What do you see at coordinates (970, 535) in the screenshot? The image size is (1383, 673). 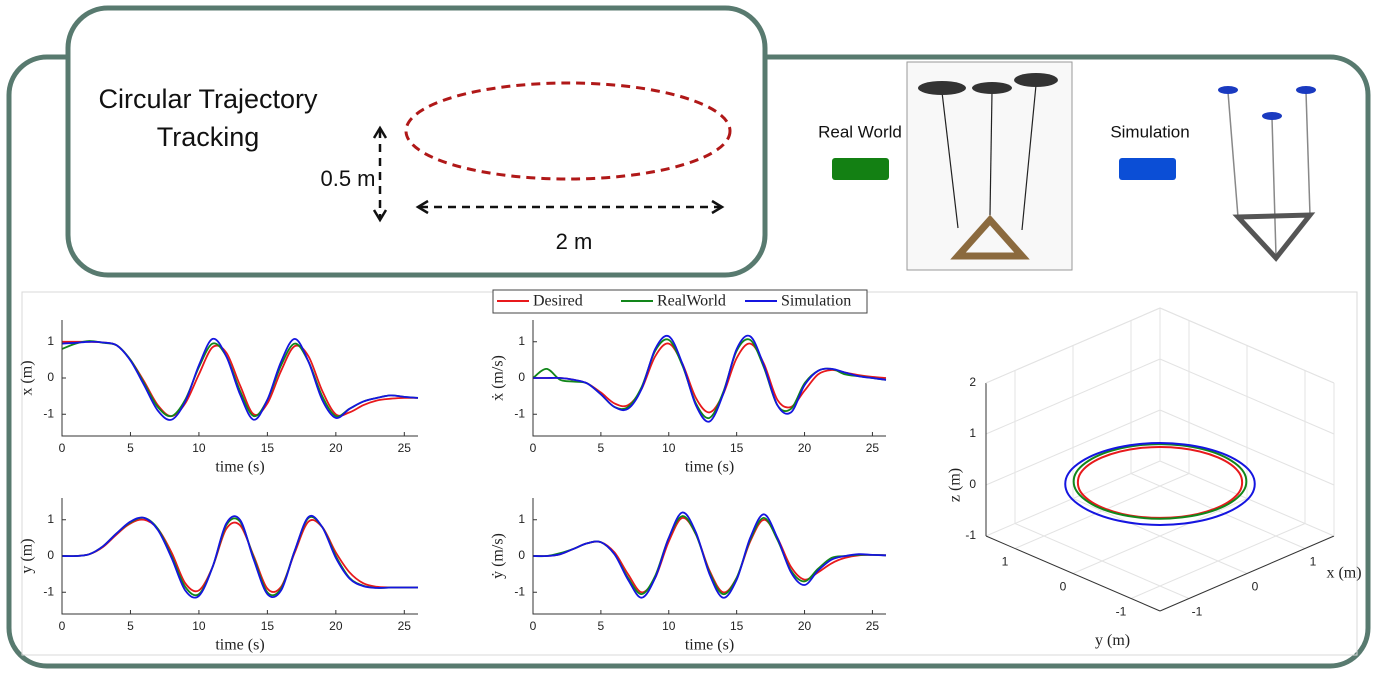 I see `z-tick-label: -1` at bounding box center [970, 535].